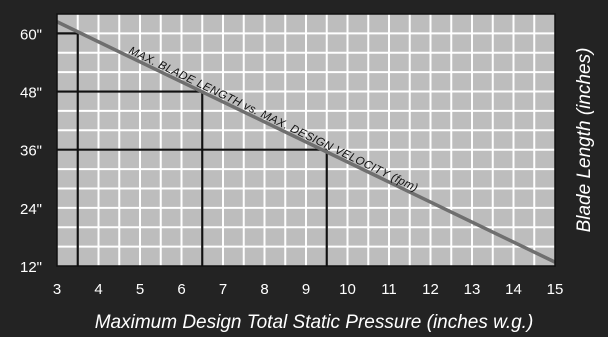 This screenshot has height=337, width=608. I want to click on x-tick-label: 8, so click(264, 289).